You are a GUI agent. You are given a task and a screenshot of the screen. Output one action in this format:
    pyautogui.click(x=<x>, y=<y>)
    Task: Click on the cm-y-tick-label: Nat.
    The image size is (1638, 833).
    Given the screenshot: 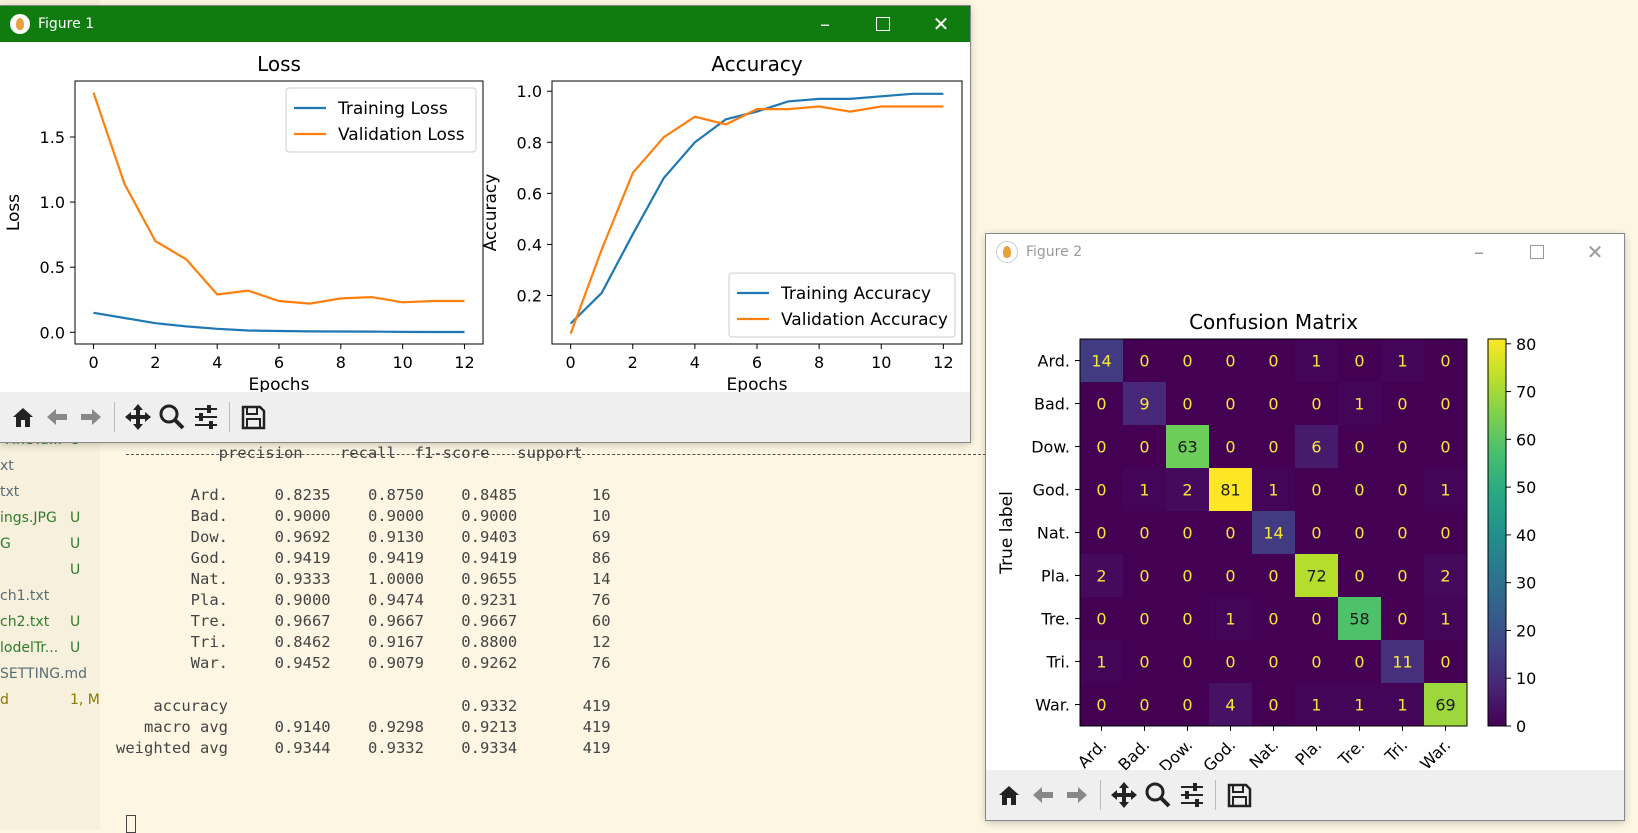 What is the action you would take?
    pyautogui.click(x=1053, y=533)
    